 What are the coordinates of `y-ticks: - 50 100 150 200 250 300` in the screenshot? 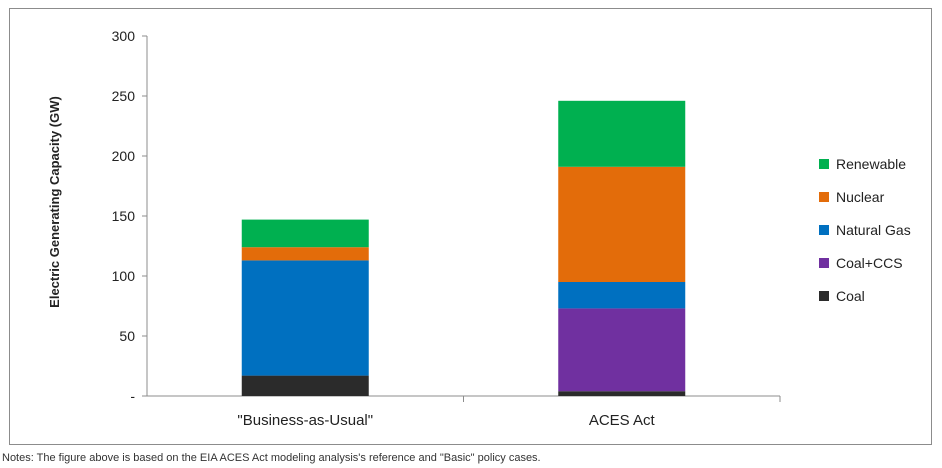 It's located at (129, 216).